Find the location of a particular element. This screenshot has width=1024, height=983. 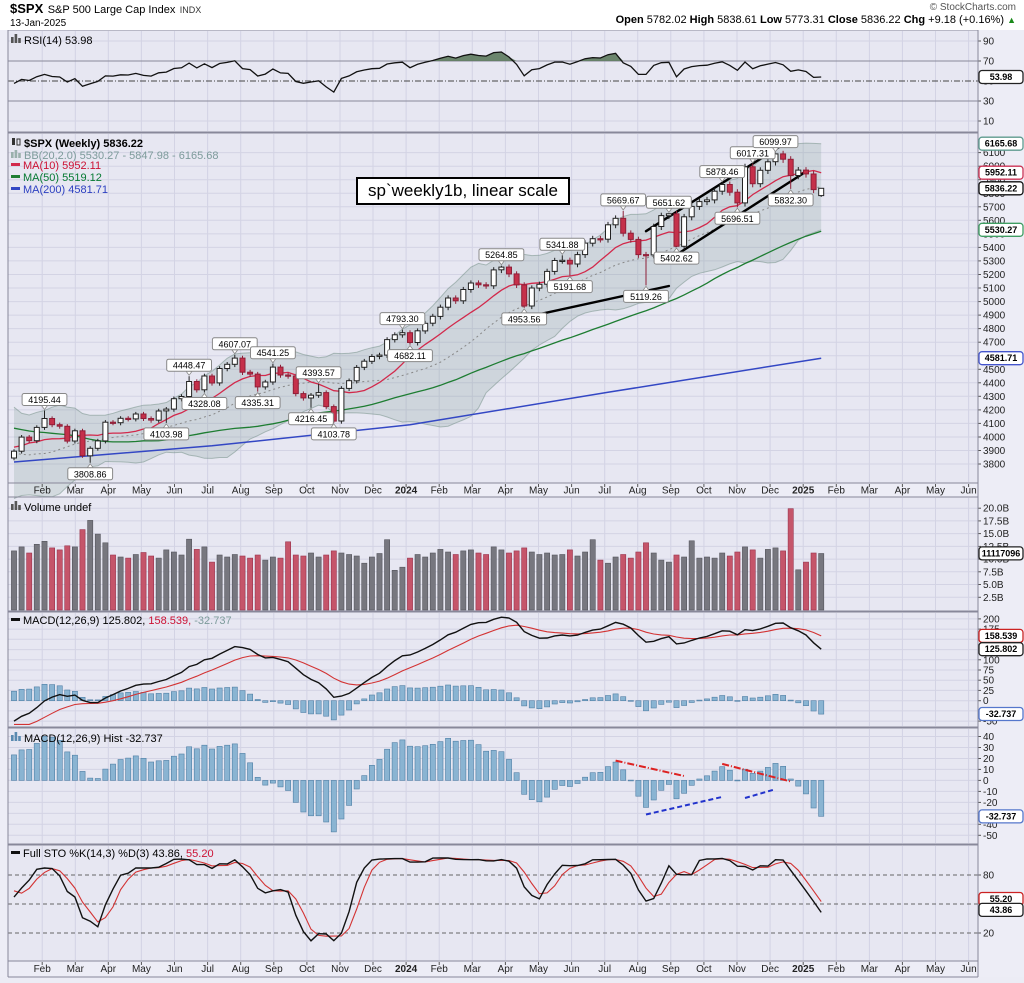

svg-text: 25 is located at coordinates (989, 691).